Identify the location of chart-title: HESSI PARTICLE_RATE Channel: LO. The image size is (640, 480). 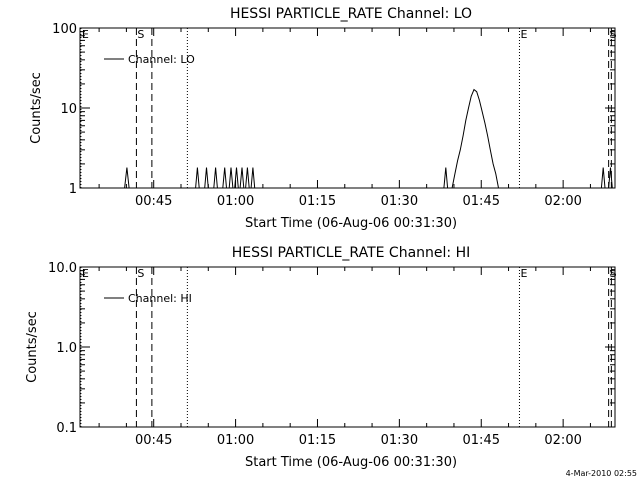
(351, 14).